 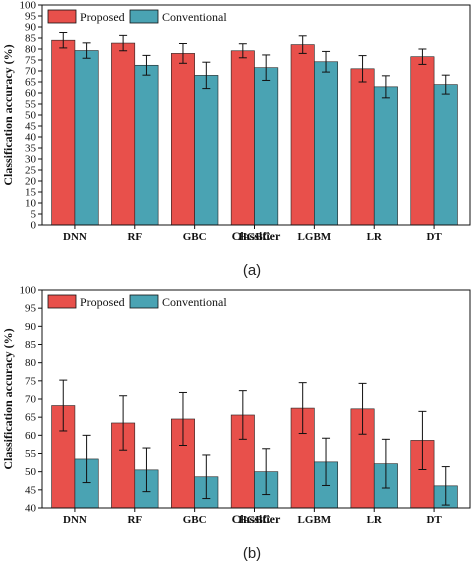 What do you see at coordinates (31, 160) in the screenshot?
I see `y-tick-label: 30` at bounding box center [31, 160].